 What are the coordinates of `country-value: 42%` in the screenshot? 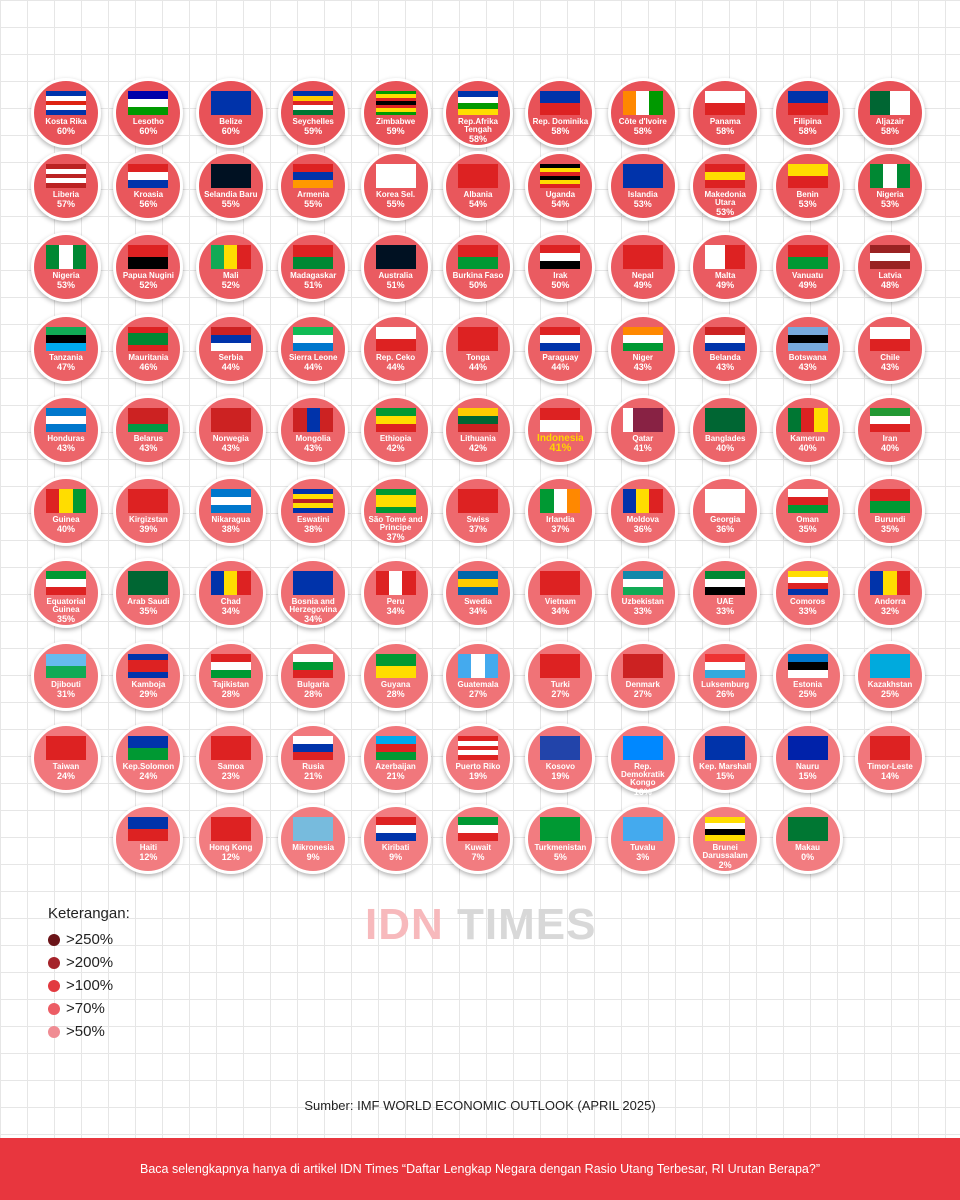 It's located at (477, 448).